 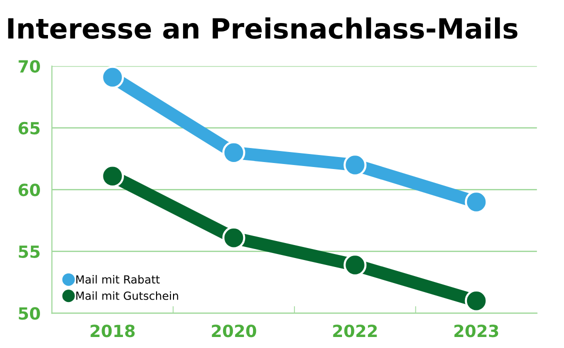 I want to click on x-tick-label: 2018, so click(x=112, y=331).